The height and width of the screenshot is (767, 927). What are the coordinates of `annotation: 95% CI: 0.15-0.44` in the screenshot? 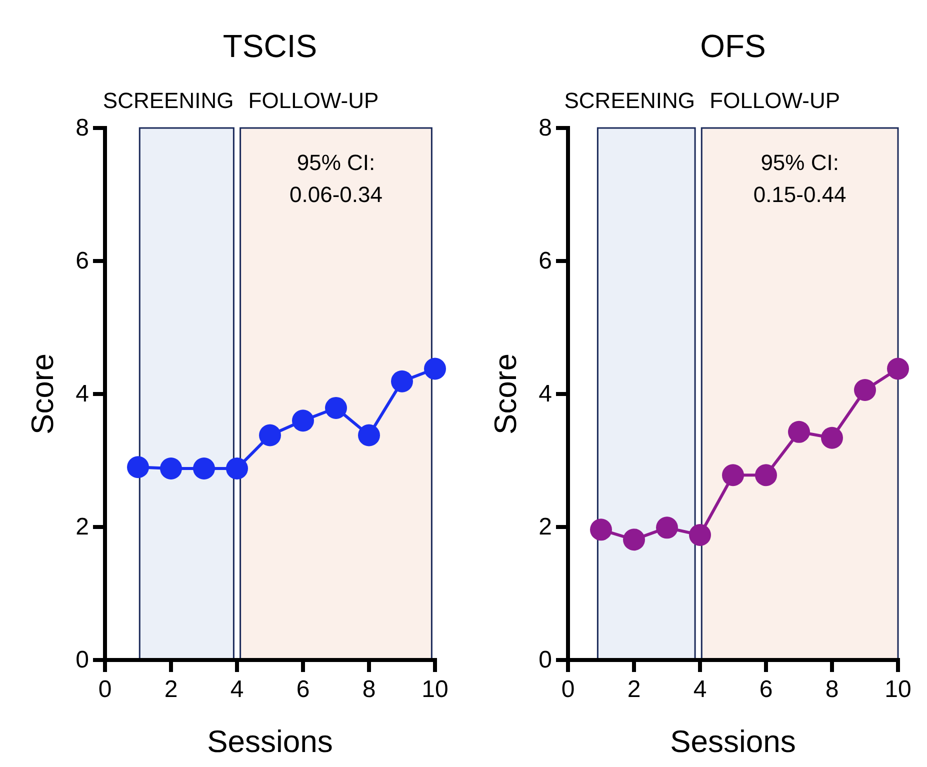 It's located at (799, 178).